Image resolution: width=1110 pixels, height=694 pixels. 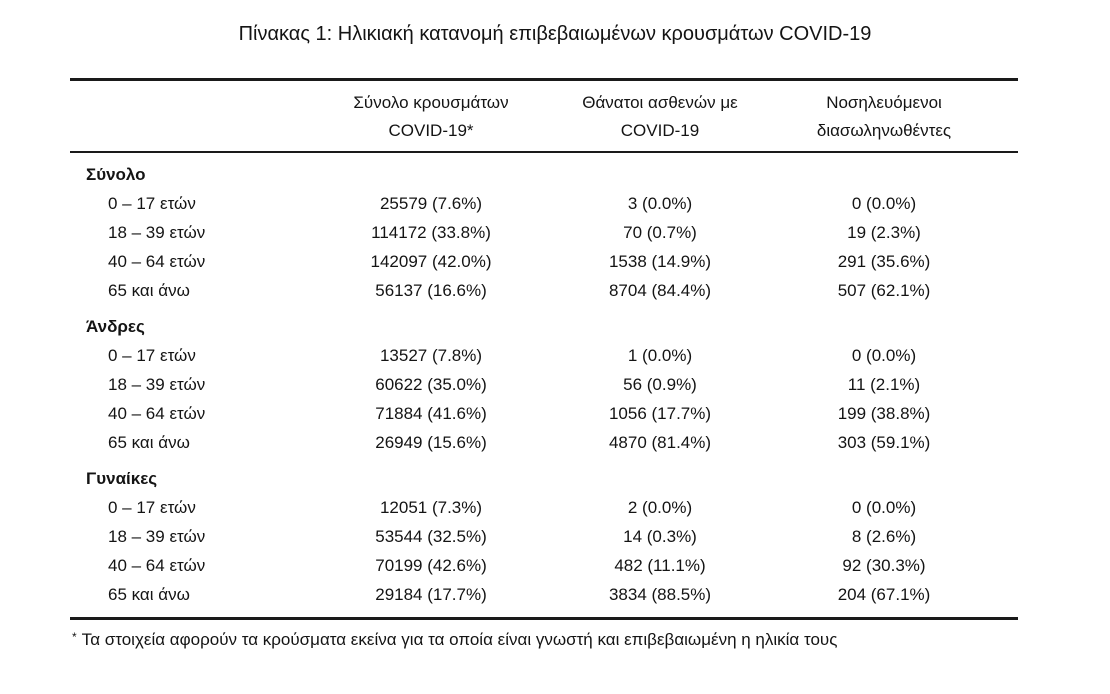 What do you see at coordinates (884, 536) in the screenshot?
I see `intubated-cell: 8 (2.6%)` at bounding box center [884, 536].